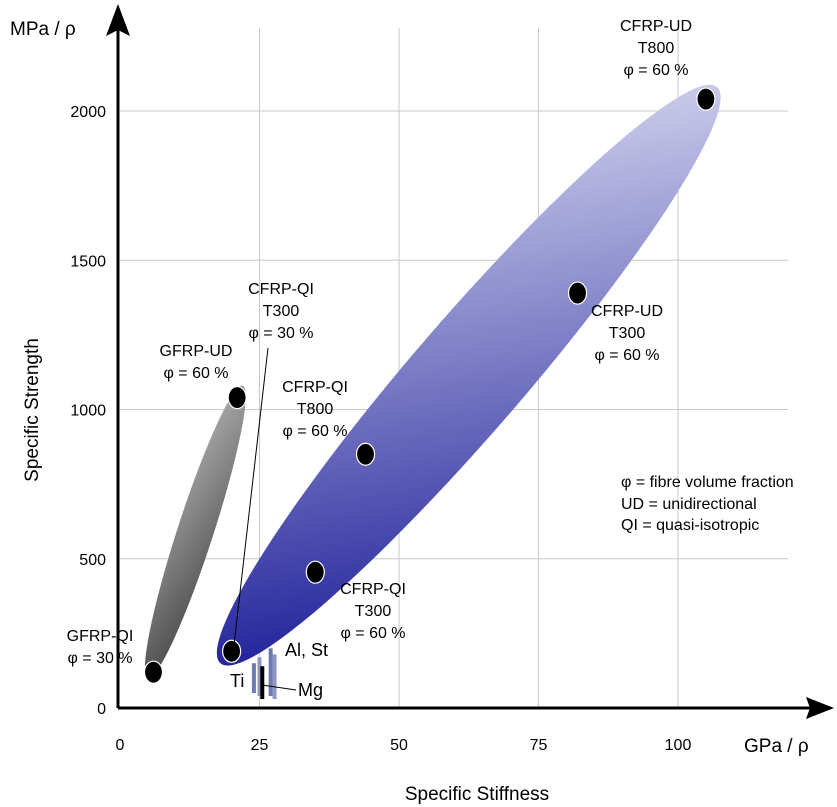  I want to click on x-tick-label: 75, so click(539, 745).